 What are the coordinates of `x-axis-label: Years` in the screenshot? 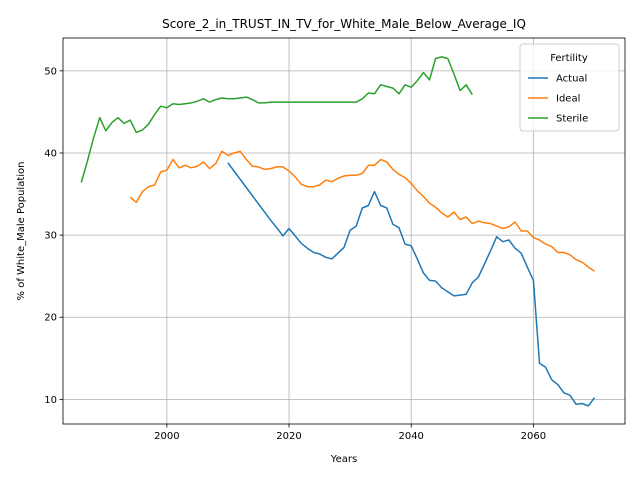 It's located at (343, 459).